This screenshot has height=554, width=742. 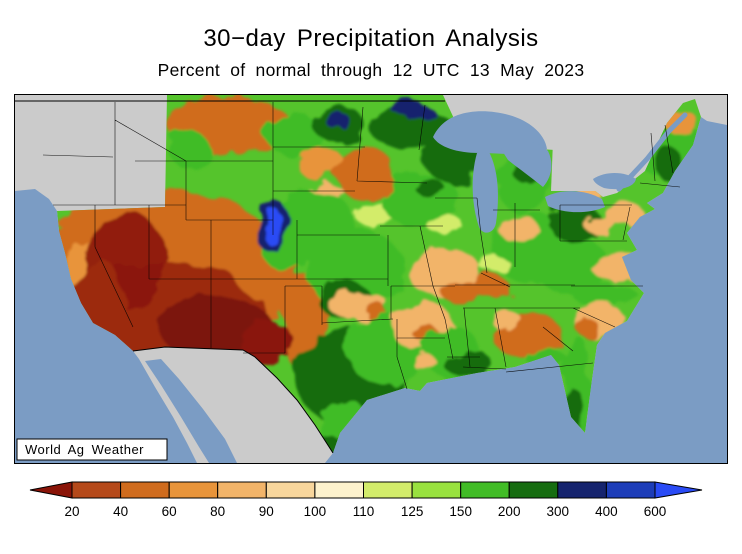 I want to click on pacific-ocean, so click(x=106, y=325).